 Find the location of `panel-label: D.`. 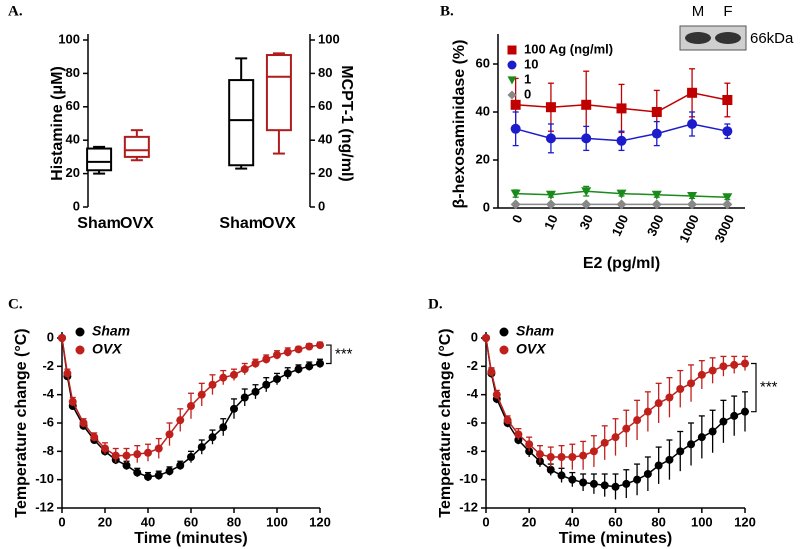

panel-label: D. is located at coordinates (435, 304).